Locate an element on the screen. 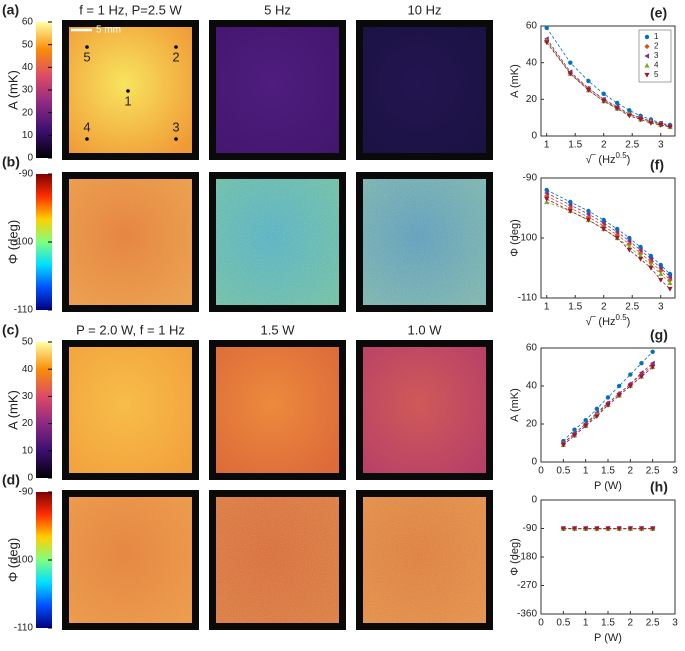  colorbar-tick-label: 40 is located at coordinates (28, 67).